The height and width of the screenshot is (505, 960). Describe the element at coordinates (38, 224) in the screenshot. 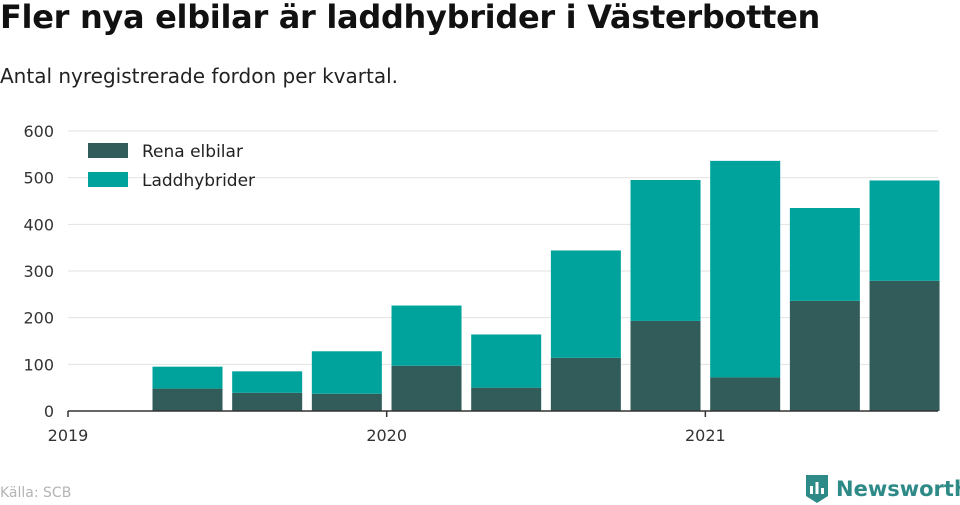

I see `y-tick-label: 400` at that location.